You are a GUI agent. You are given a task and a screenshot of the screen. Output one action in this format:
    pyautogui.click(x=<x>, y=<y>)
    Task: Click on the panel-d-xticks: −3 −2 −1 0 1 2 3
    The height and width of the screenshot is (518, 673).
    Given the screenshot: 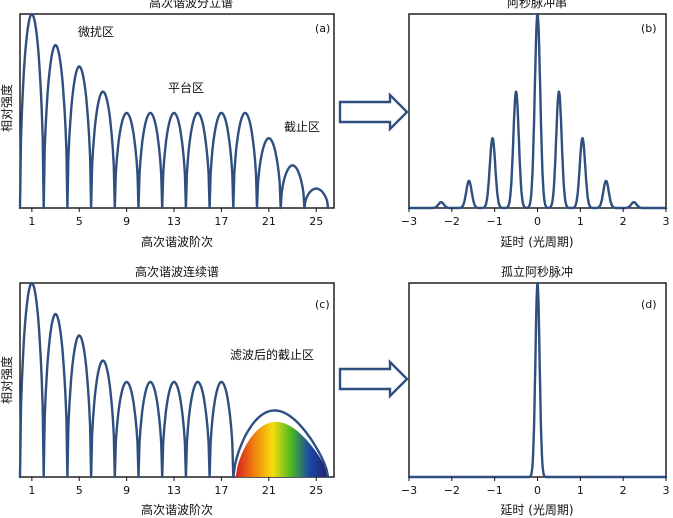 What is the action you would take?
    pyautogui.click(x=535, y=487)
    